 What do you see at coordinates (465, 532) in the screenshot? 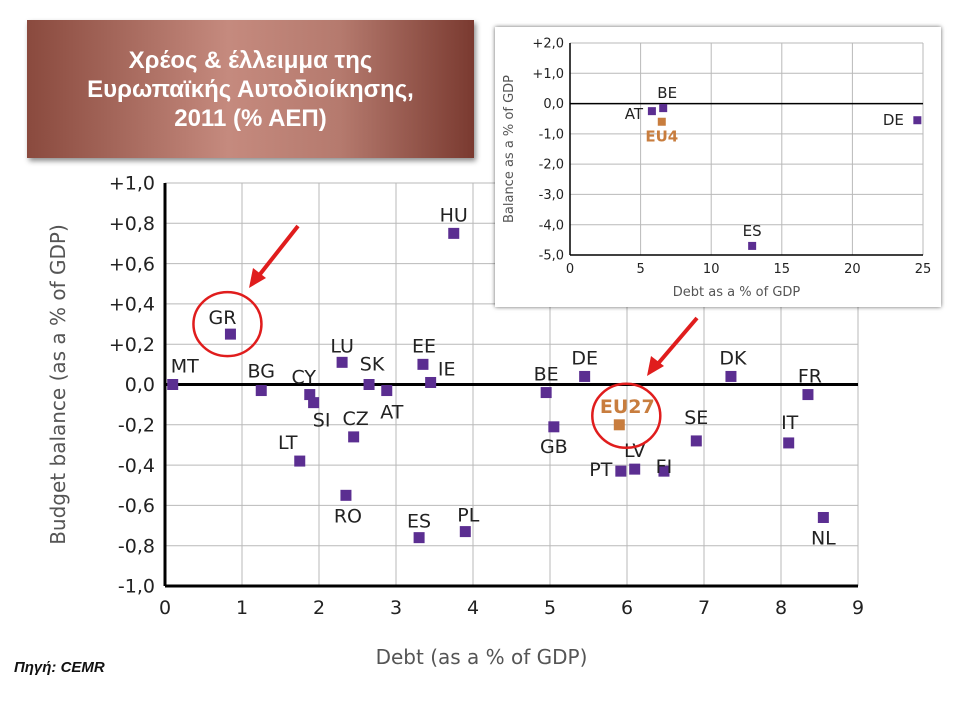
I see `data-point-pl` at bounding box center [465, 532].